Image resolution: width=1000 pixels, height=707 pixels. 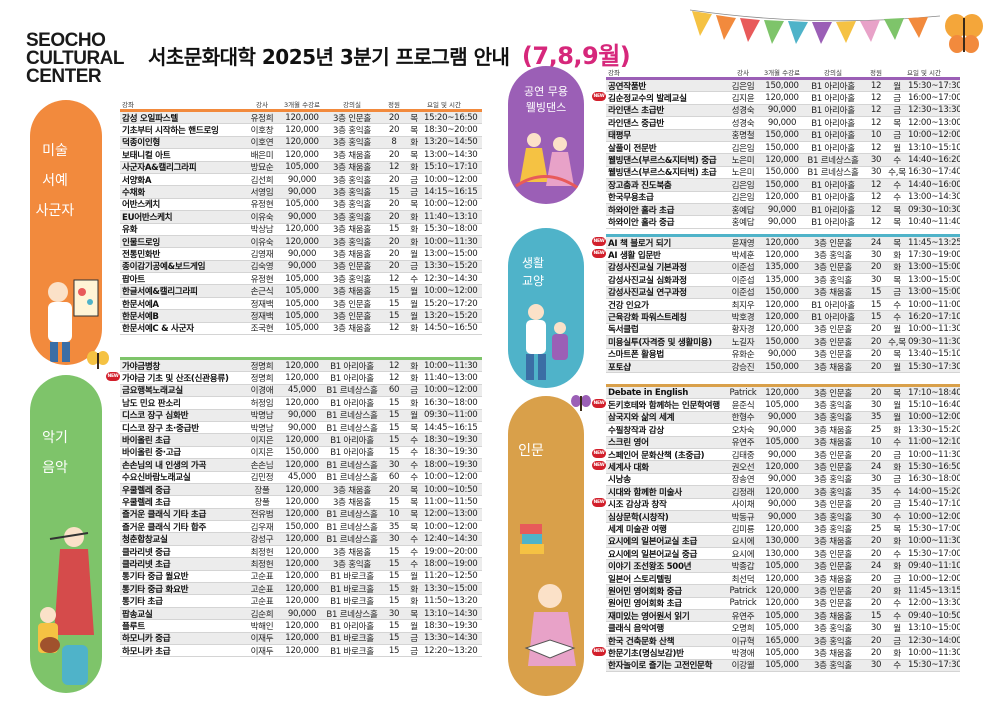 I want to click on course-name: 전통민화반, so click(x=141, y=255).